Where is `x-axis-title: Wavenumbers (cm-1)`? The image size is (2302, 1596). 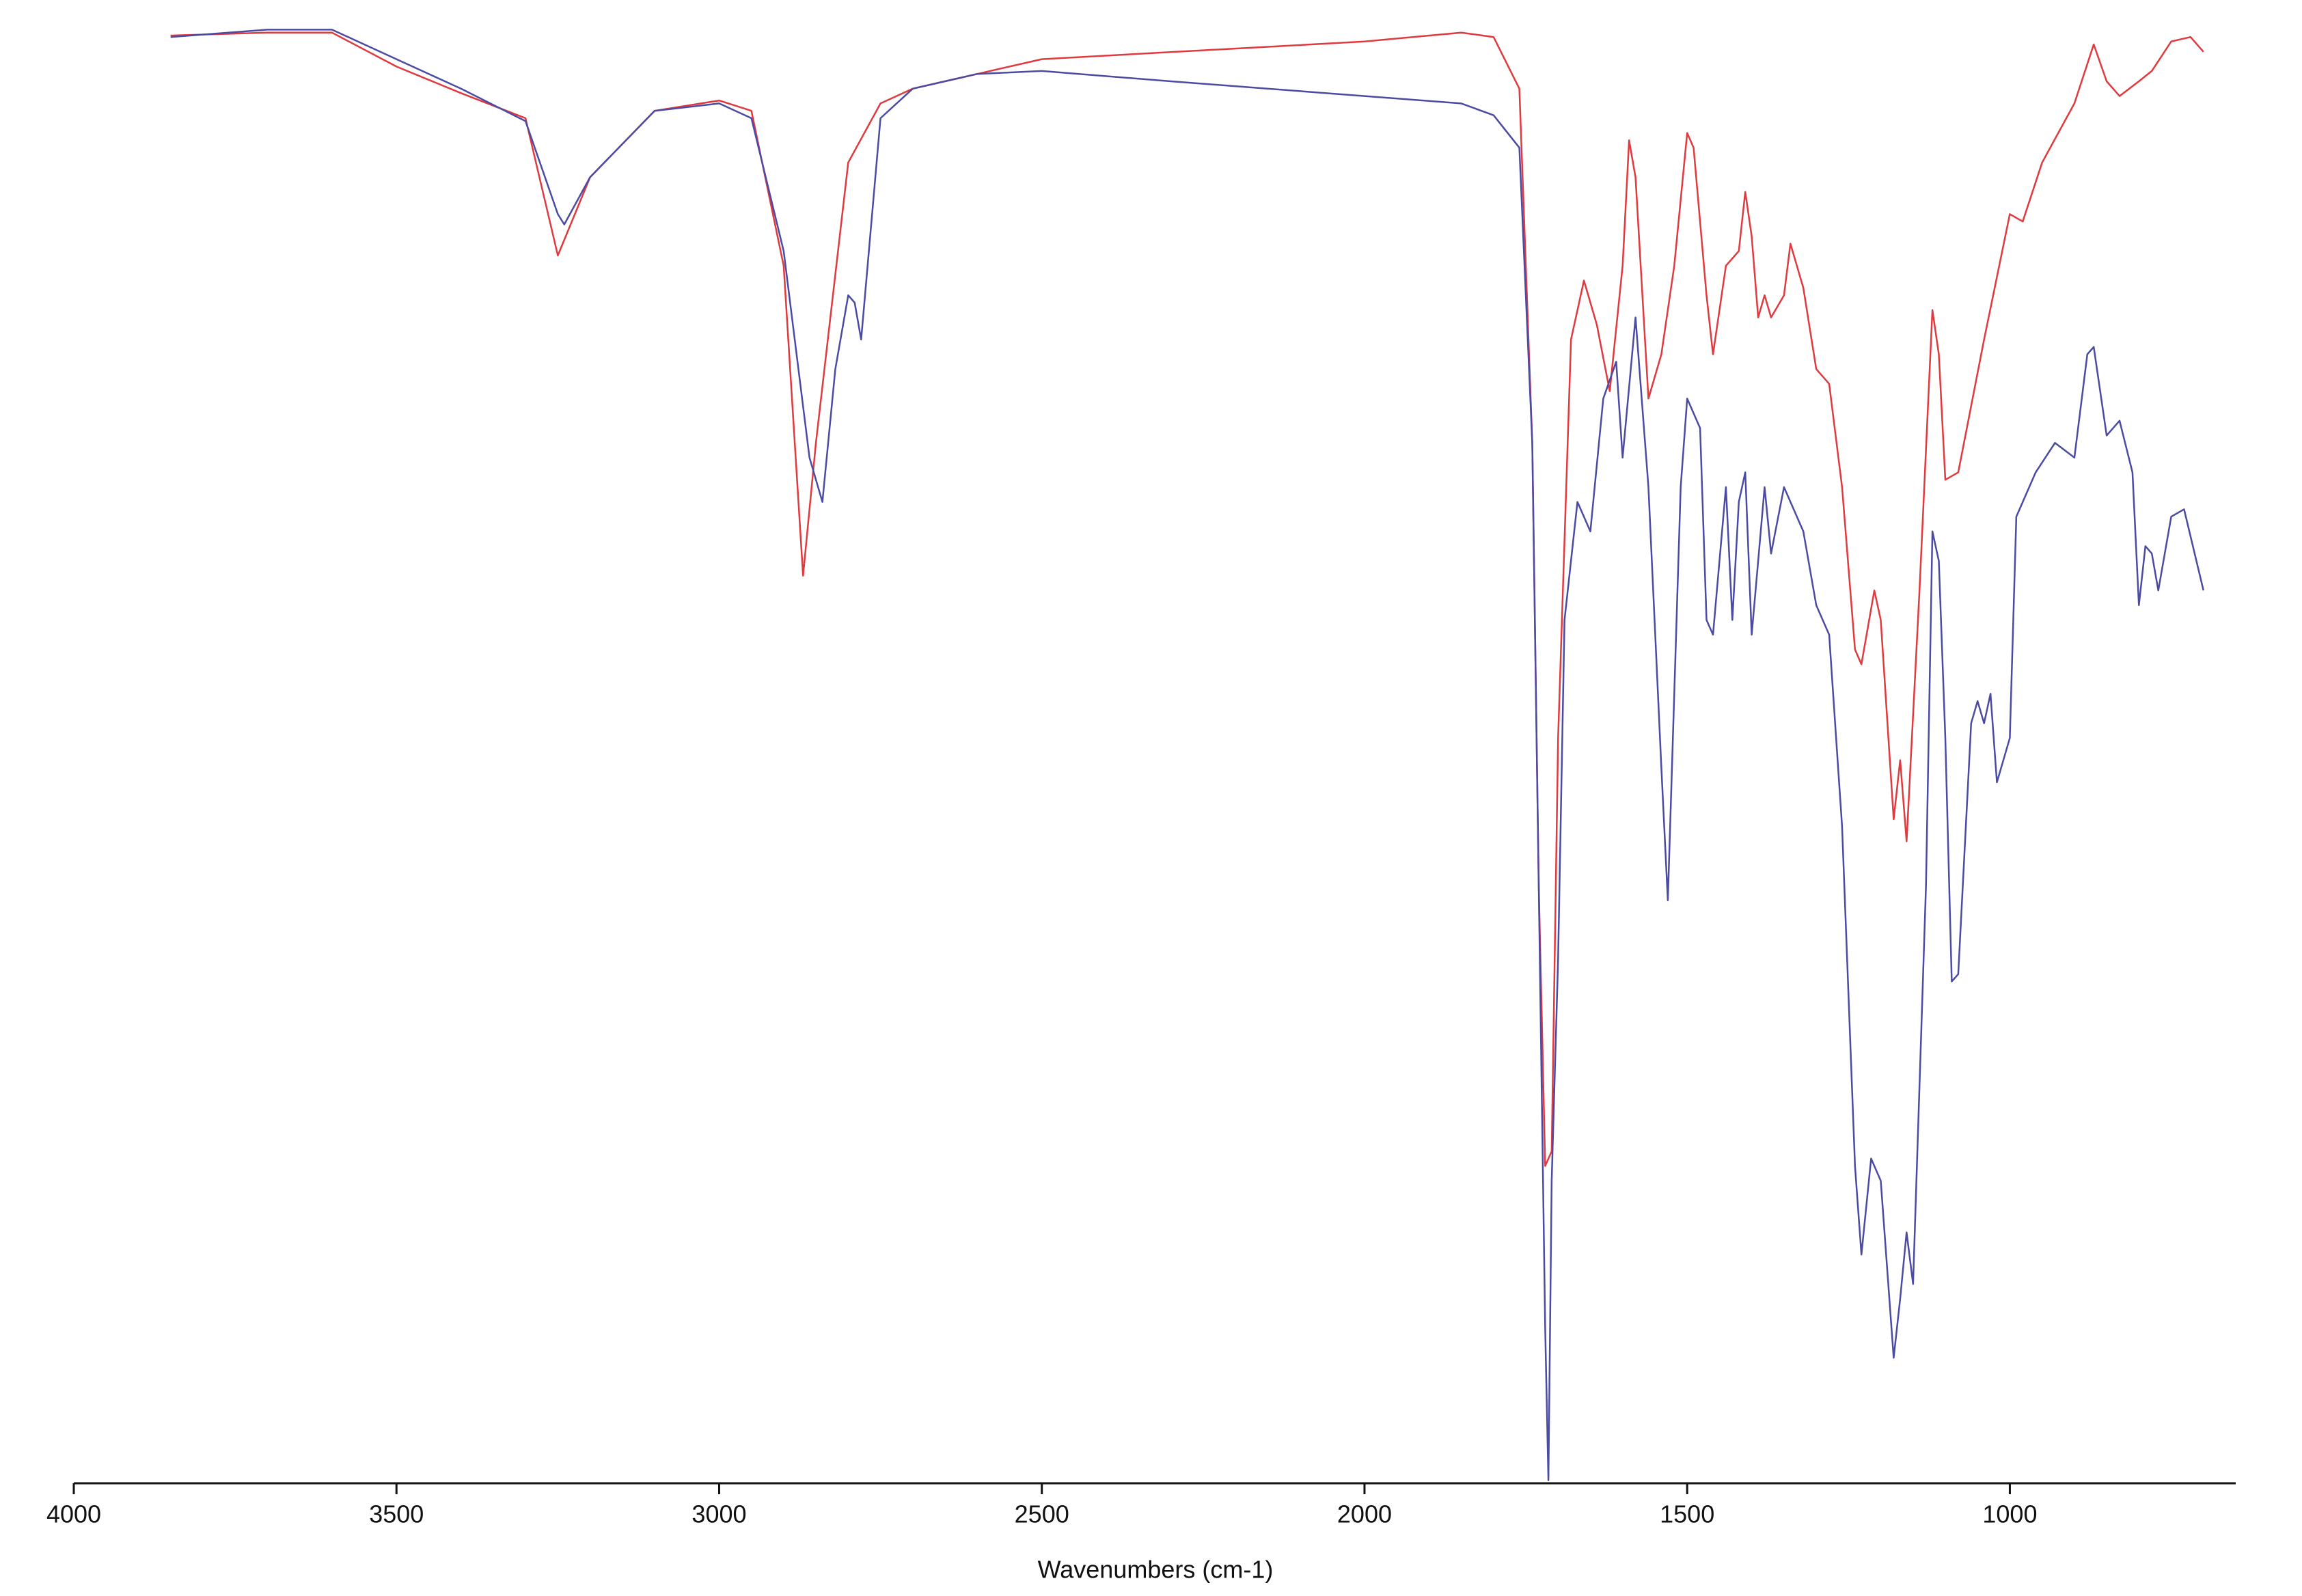 x-axis-title: Wavenumbers (cm-1) is located at coordinates (1156, 1570).